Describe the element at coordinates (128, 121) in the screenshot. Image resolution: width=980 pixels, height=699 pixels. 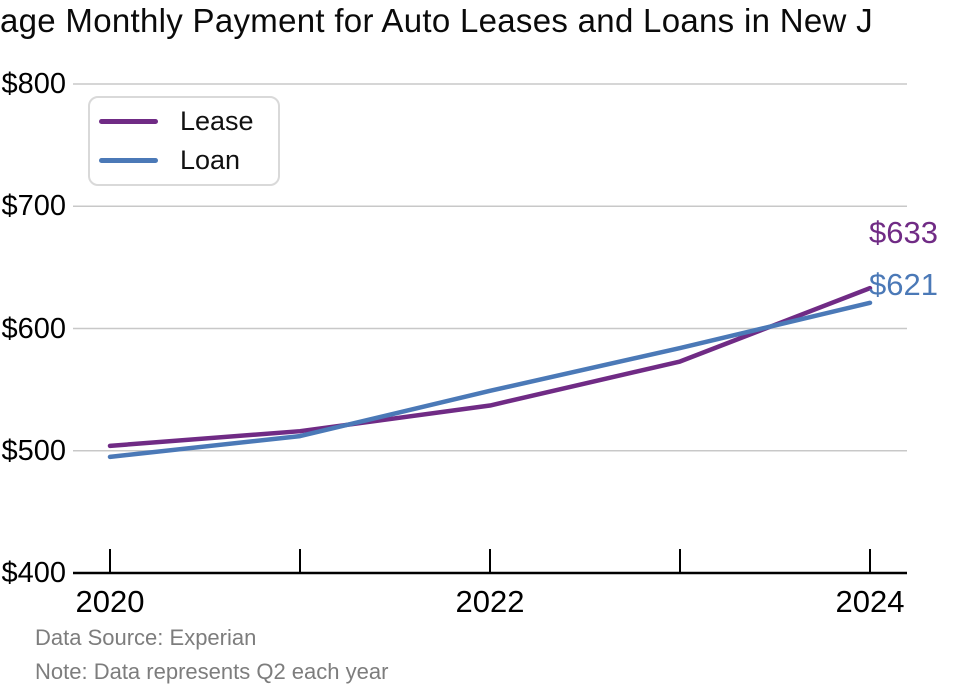
I see `lease-line-swatch-icon` at that location.